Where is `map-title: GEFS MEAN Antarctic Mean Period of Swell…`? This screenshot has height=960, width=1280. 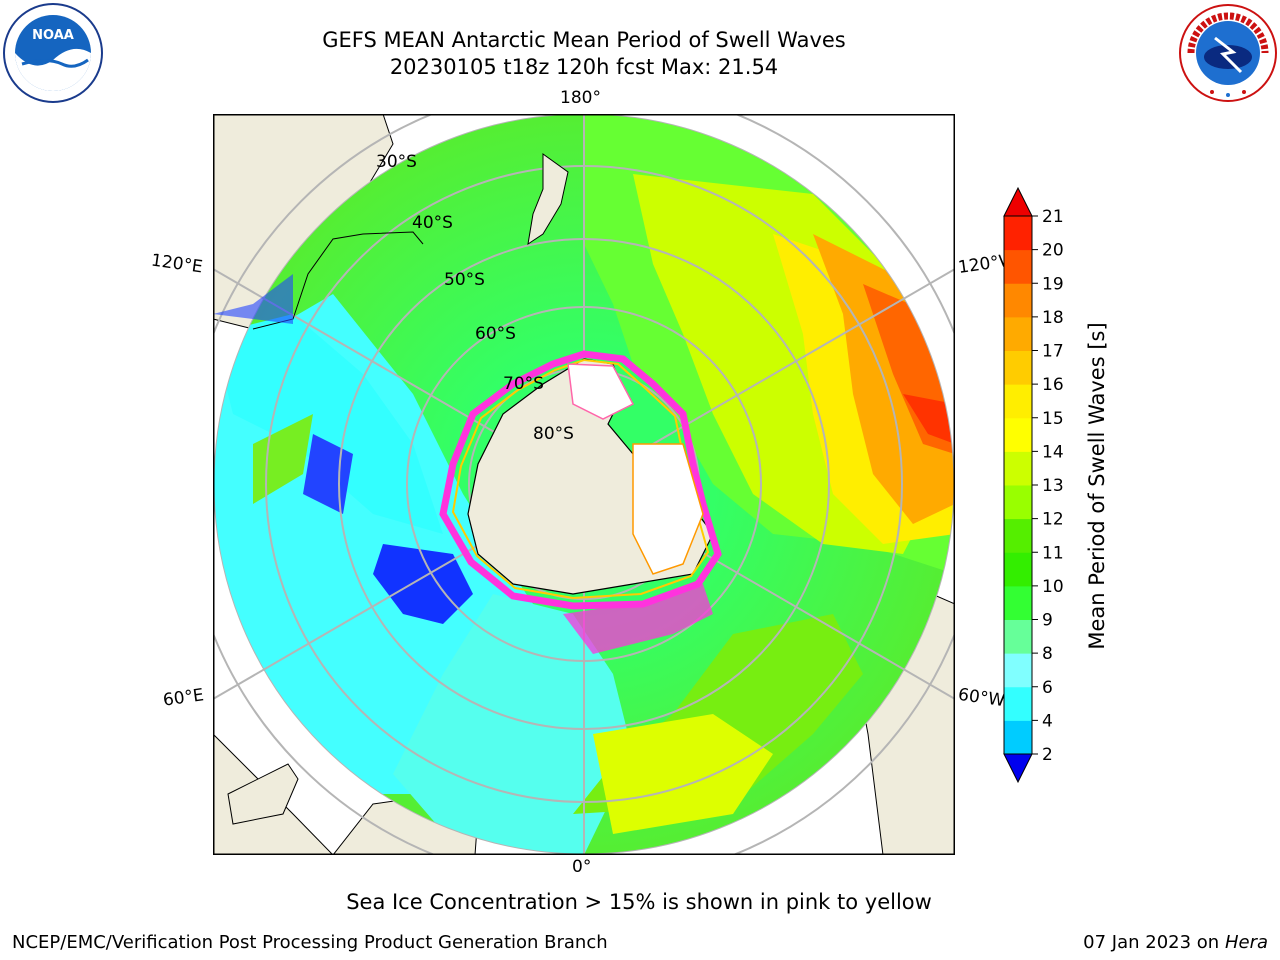
map-title: GEFS MEAN Antarctic Mean Period of Swell… is located at coordinates (584, 40).